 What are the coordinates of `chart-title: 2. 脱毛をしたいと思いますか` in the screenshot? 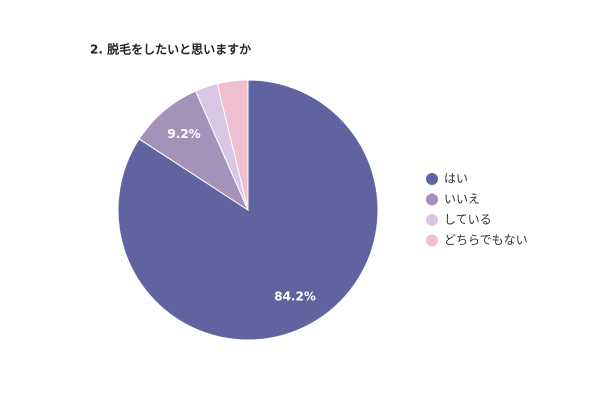 It's located at (170, 49).